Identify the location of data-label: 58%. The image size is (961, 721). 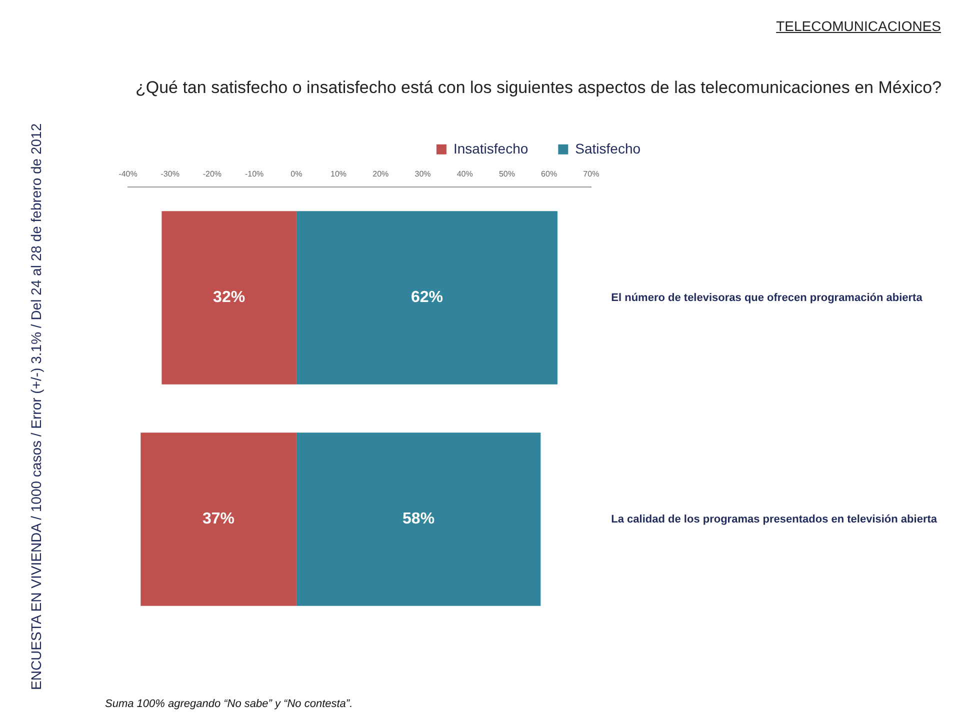
(418, 519).